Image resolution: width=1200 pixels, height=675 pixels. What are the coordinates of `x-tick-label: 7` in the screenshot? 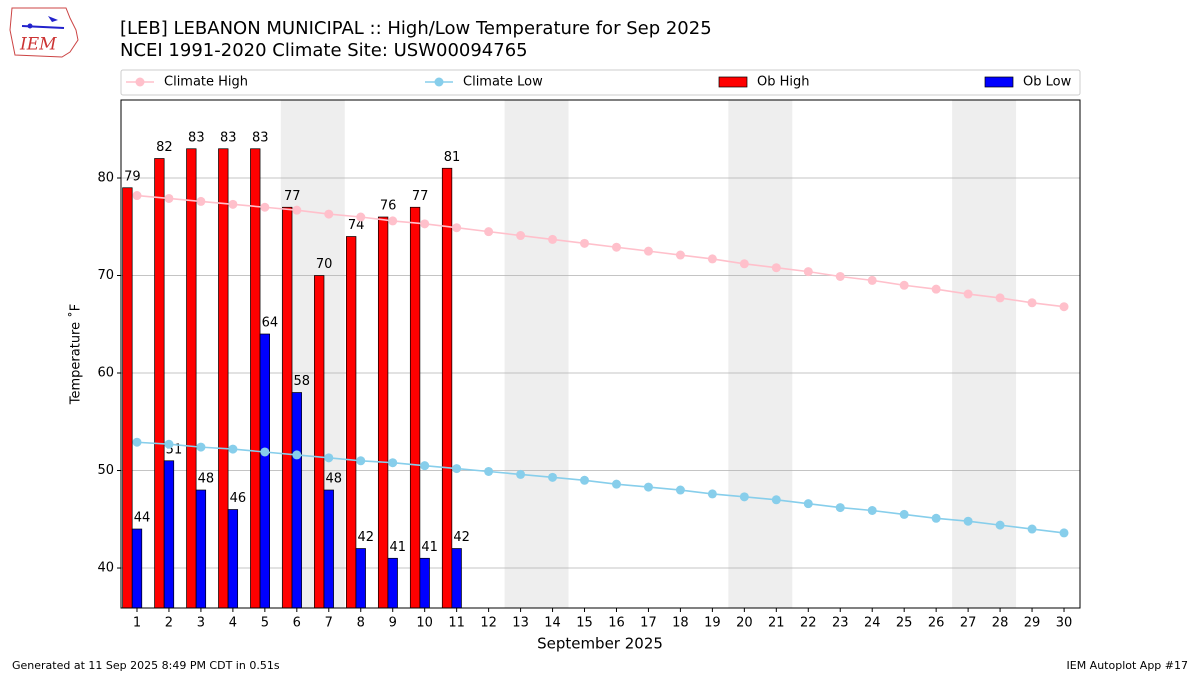 It's located at (329, 623).